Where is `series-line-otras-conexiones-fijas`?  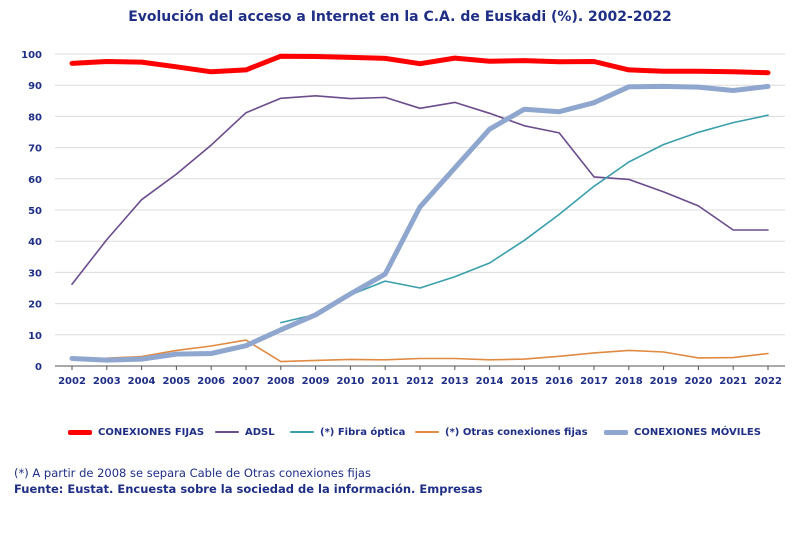
series-line-otras-conexiones-fijas is located at coordinates (420, 351).